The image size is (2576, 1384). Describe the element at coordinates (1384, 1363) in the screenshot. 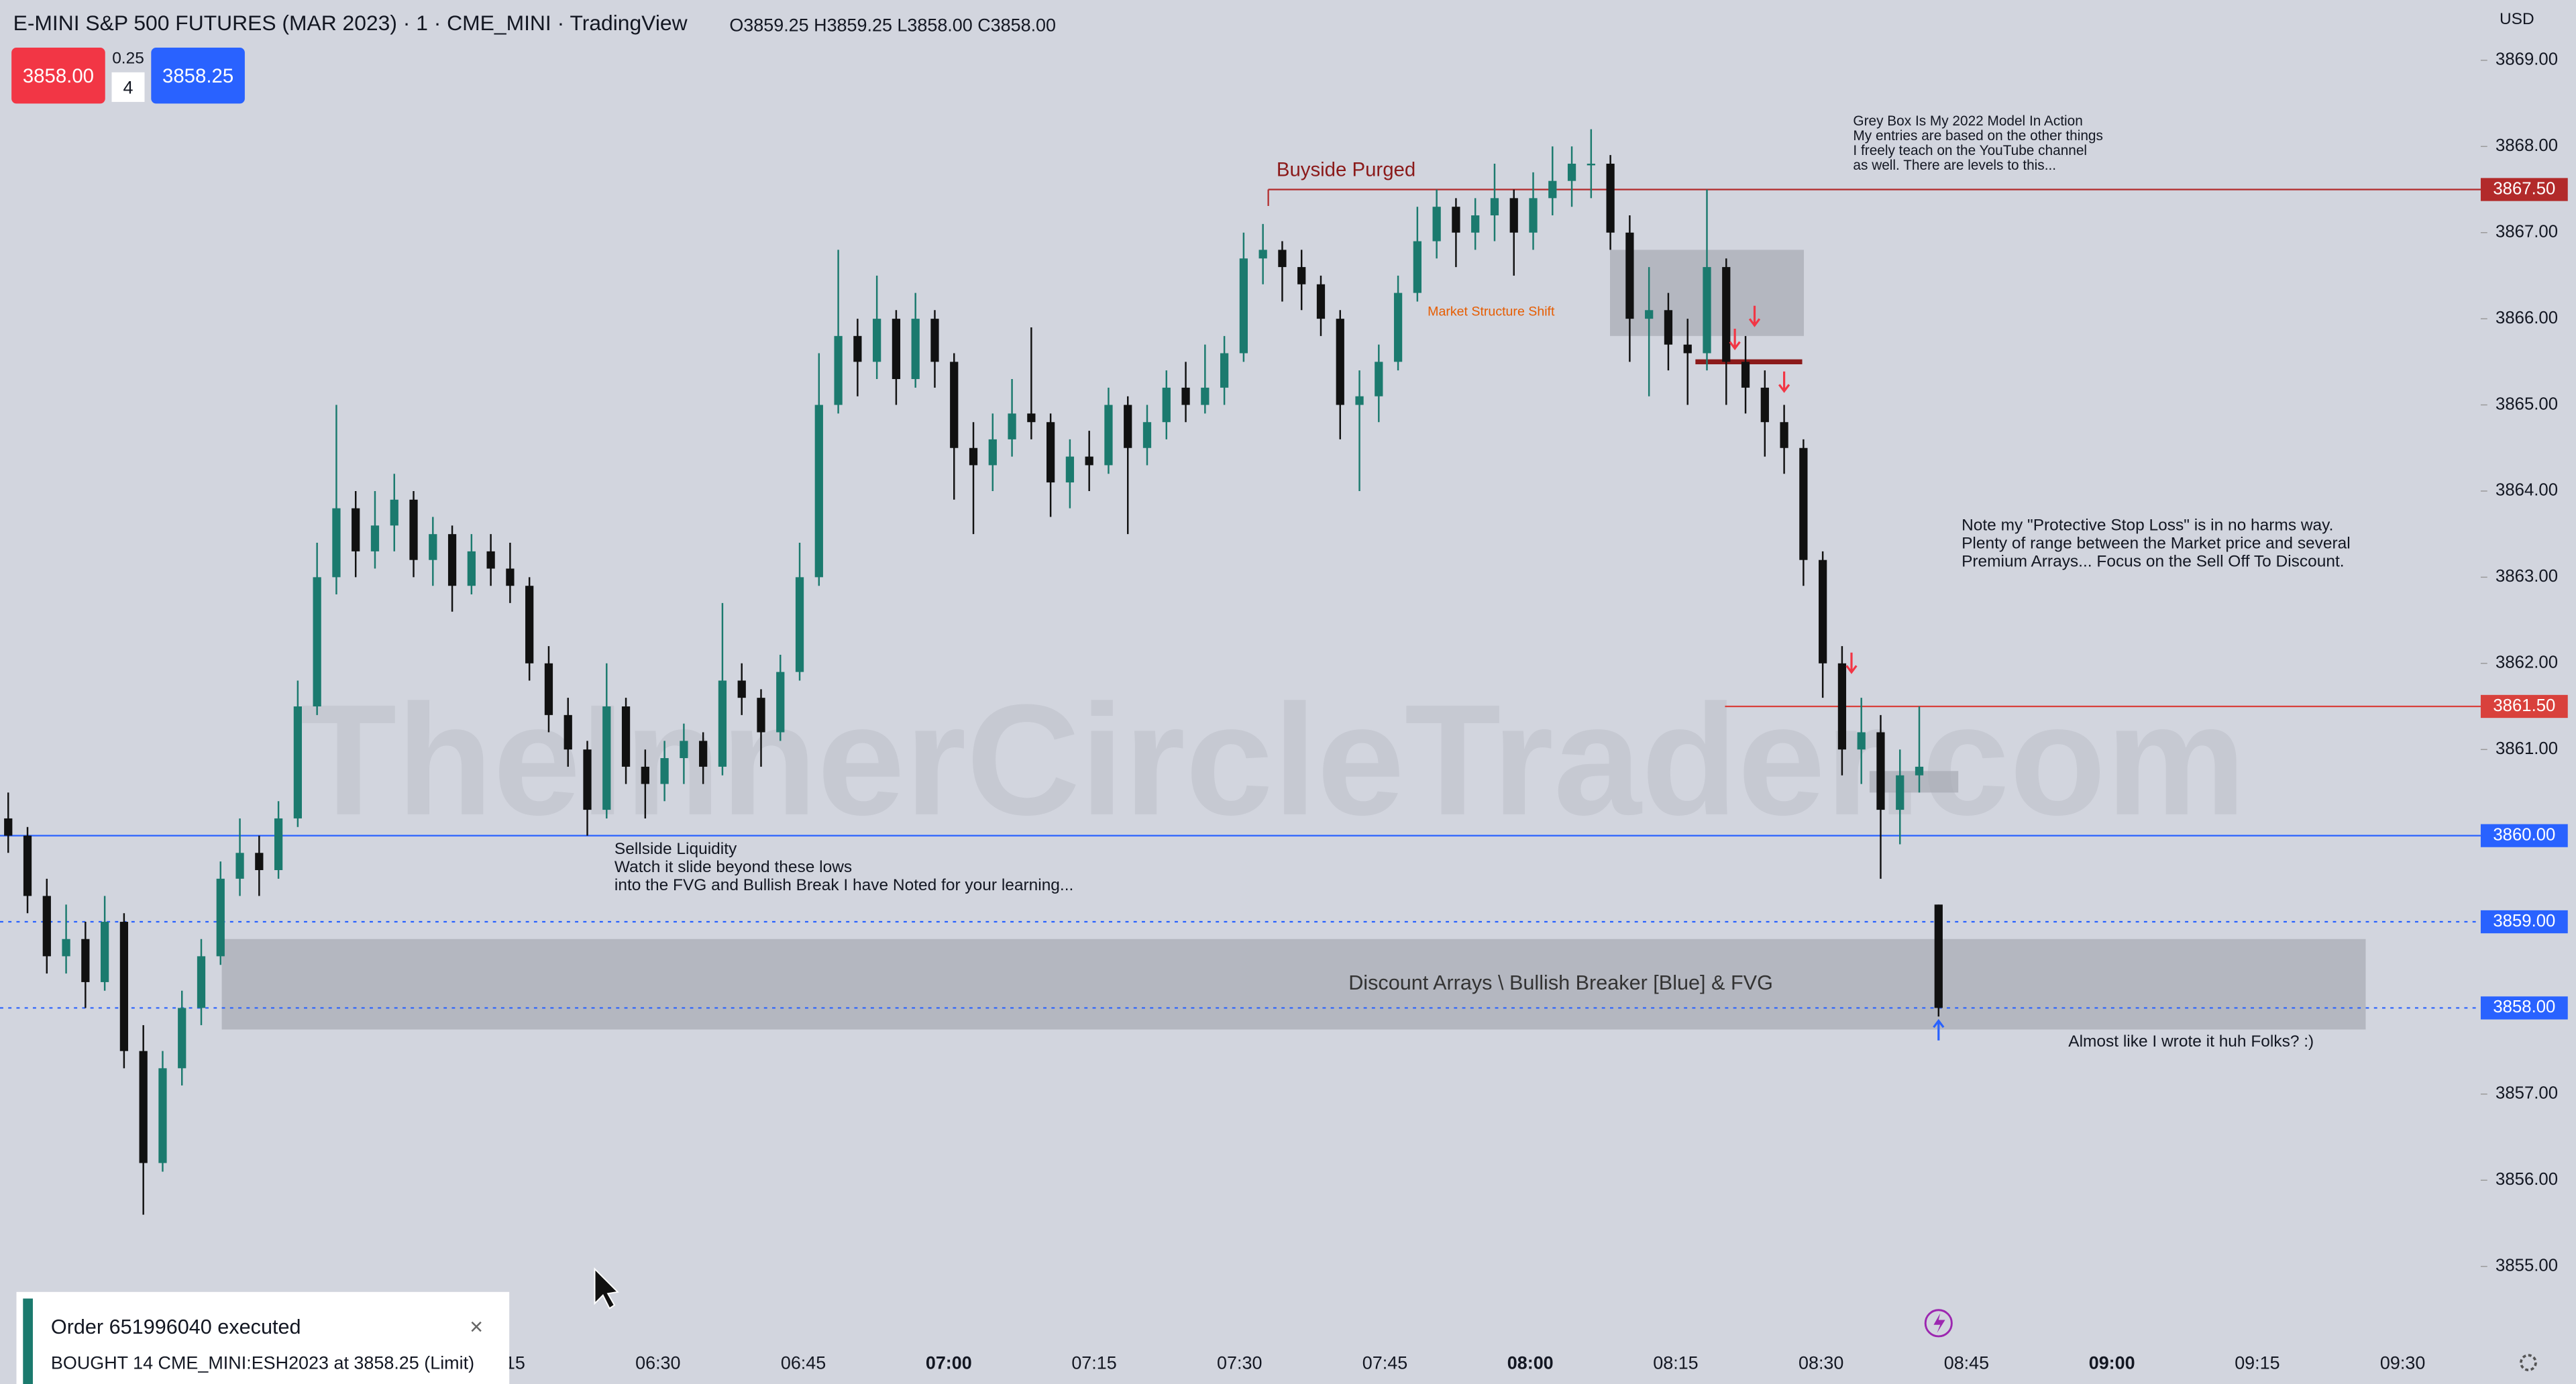

I see `x-tick-label: 07:45` at that location.